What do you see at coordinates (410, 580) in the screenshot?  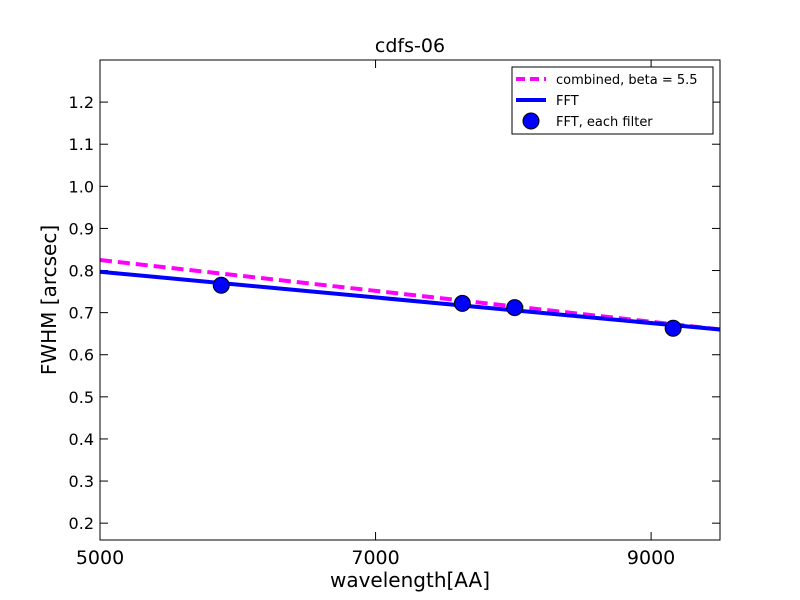 I see `x-axis-label: wavelength[AA]` at bounding box center [410, 580].